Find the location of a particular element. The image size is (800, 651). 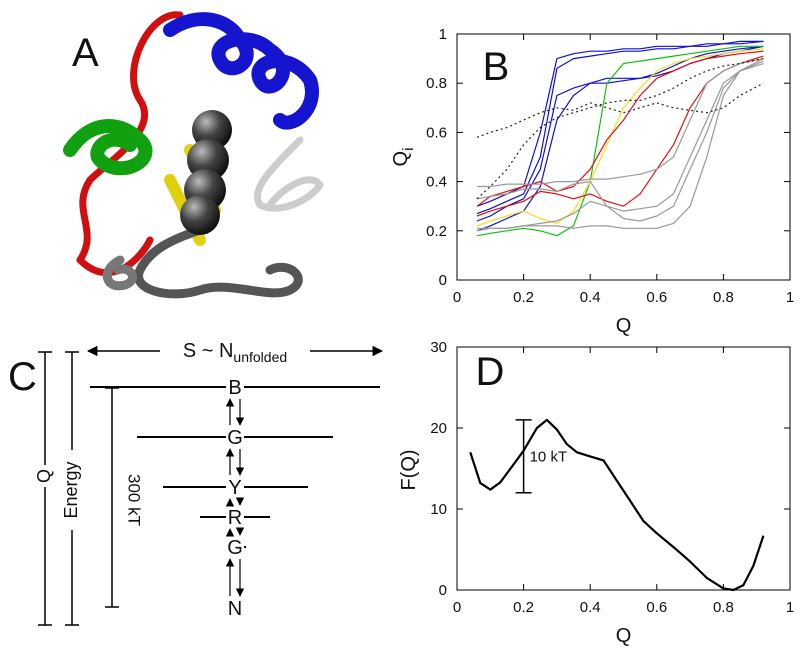

level-label: Y is located at coordinates (234, 488).